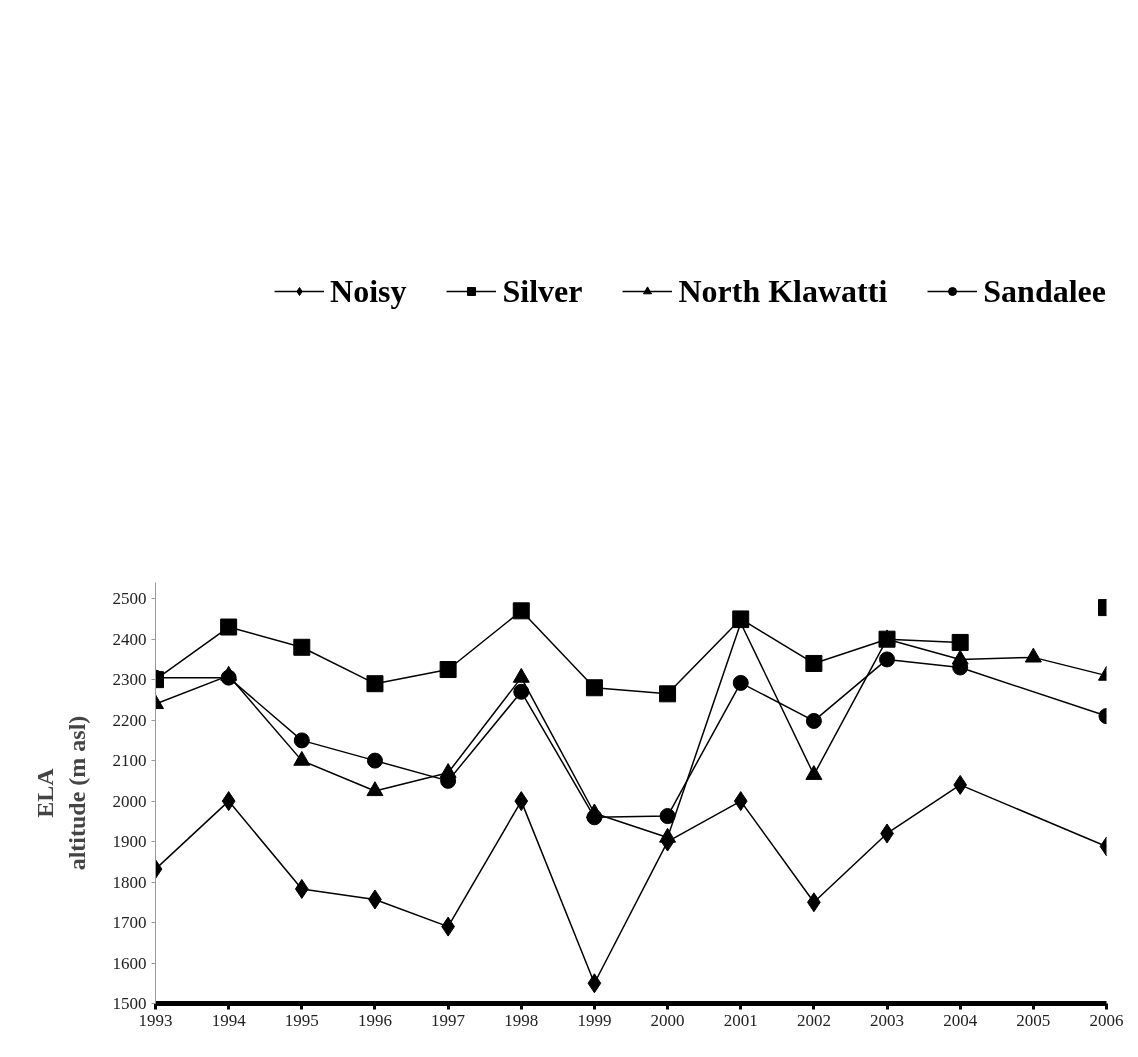  I want to click on x-tick-label: 2000, so click(667, 1020).